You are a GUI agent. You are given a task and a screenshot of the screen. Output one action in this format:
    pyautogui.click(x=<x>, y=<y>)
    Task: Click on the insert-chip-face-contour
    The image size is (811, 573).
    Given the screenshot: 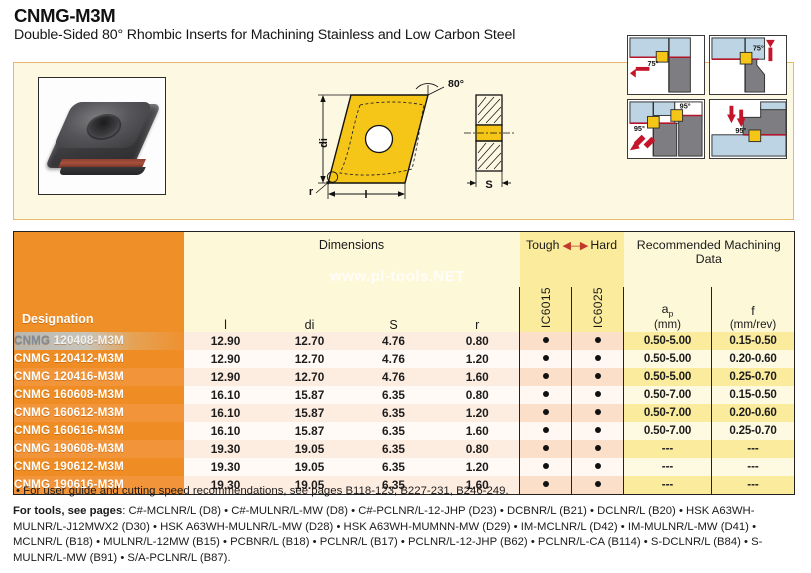 What is the action you would take?
    pyautogui.click(x=382, y=138)
    